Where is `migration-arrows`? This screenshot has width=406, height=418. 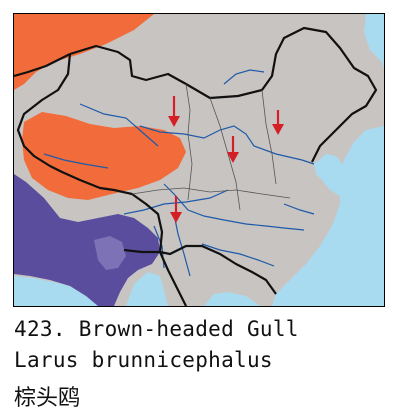
migration-arrows is located at coordinates (226, 159).